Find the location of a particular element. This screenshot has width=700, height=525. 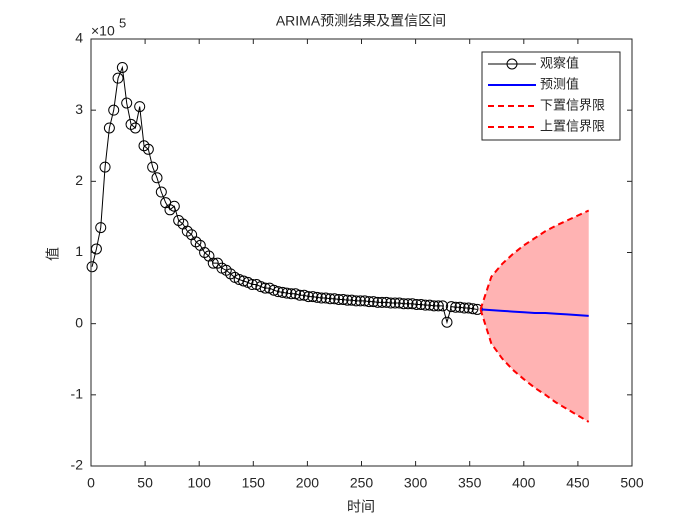

y-tick-label: 3 is located at coordinates (79, 109).